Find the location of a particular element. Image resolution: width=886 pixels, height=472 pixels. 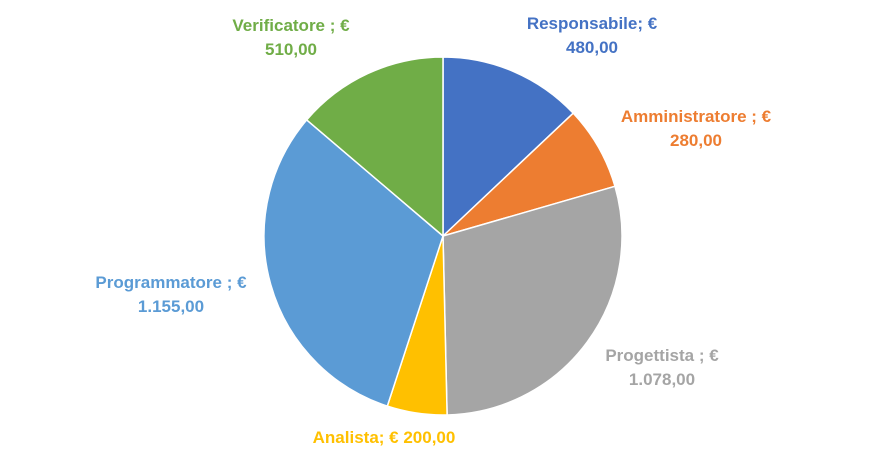

slice-label-line: Progettista ; € is located at coordinates (662, 355).